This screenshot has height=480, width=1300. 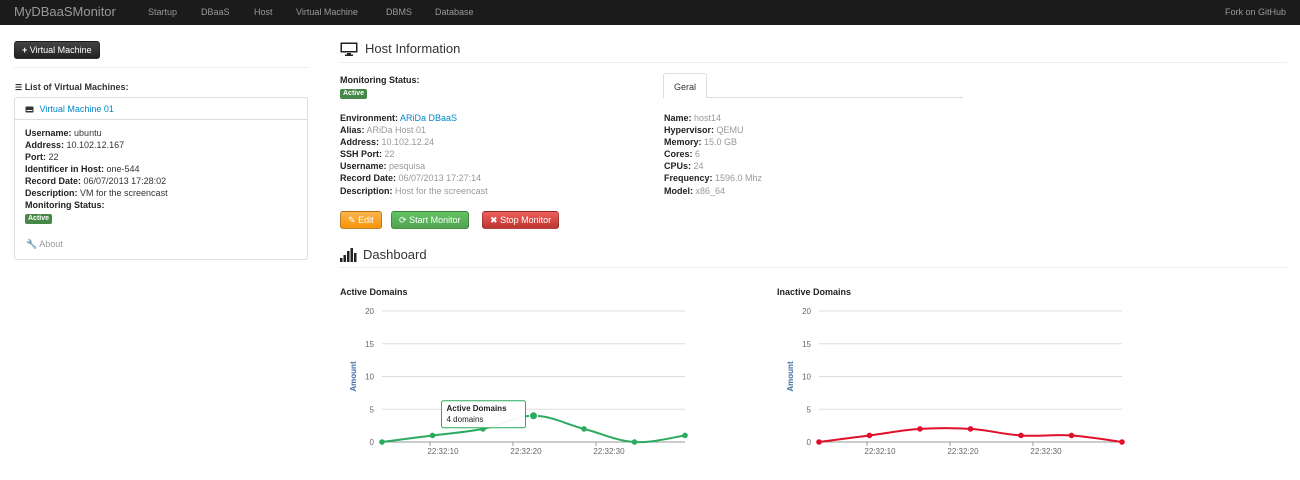 What do you see at coordinates (51, 244) in the screenshot?
I see `about-label: About` at bounding box center [51, 244].